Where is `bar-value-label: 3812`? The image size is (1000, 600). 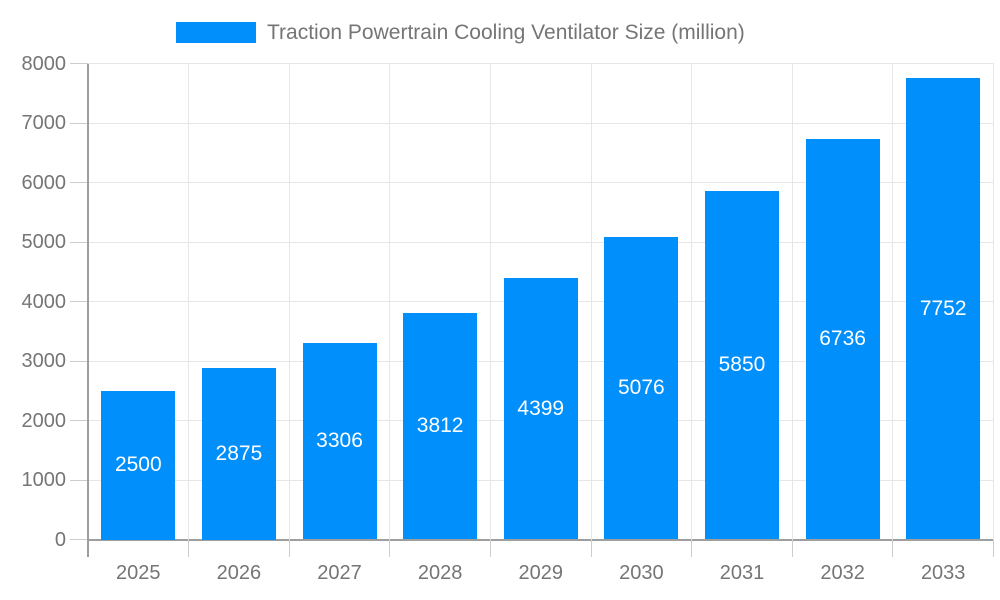
bar-value-label: 3812 is located at coordinates (440, 426).